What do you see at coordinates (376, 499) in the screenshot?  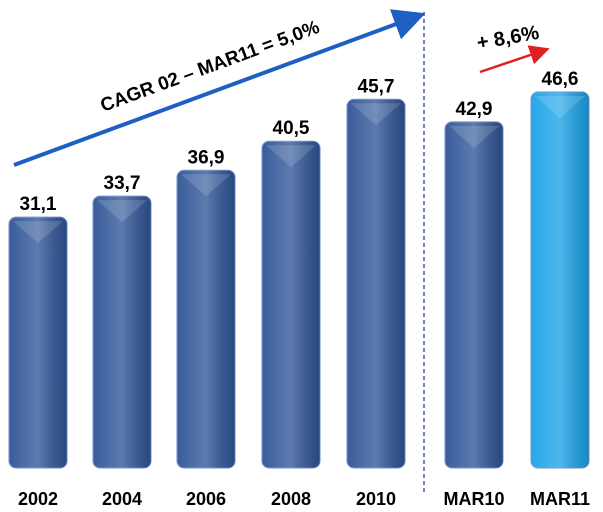 I see `x-tick-label: 2010` at bounding box center [376, 499].